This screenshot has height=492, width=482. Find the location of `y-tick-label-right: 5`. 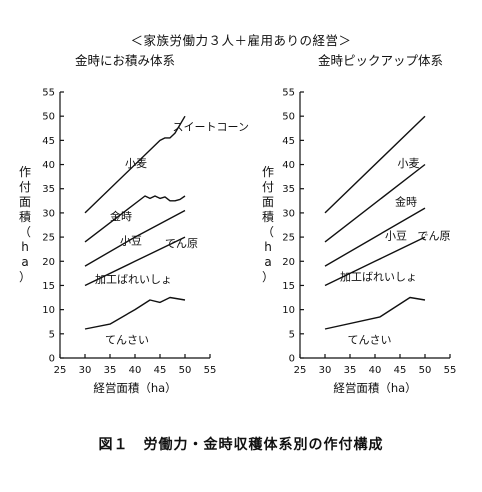

y-tick-label-right: 5 is located at coordinates (292, 334).